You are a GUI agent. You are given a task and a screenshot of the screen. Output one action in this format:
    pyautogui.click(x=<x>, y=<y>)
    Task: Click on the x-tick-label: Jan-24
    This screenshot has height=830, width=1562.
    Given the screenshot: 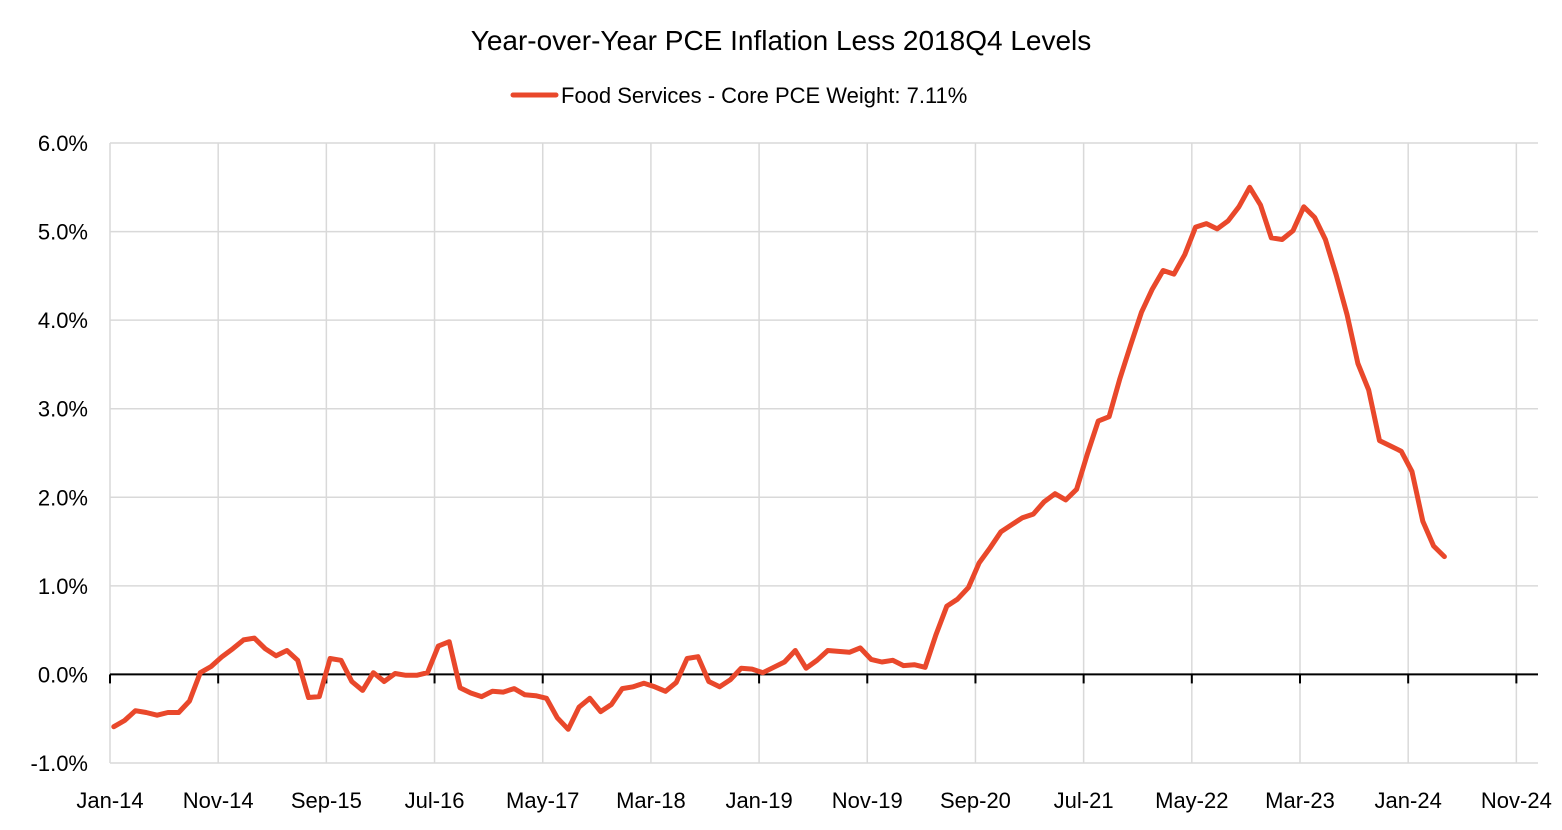 What is the action you would take?
    pyautogui.click(x=1408, y=800)
    